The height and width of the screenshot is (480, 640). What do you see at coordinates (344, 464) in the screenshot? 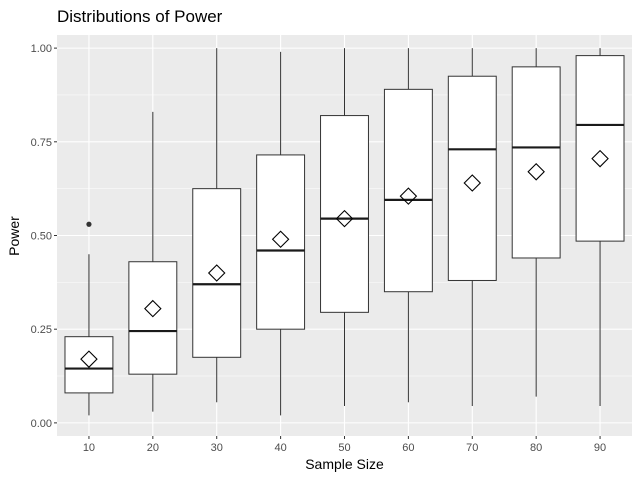
I see `x-axis-title: Sample Size` at bounding box center [344, 464].